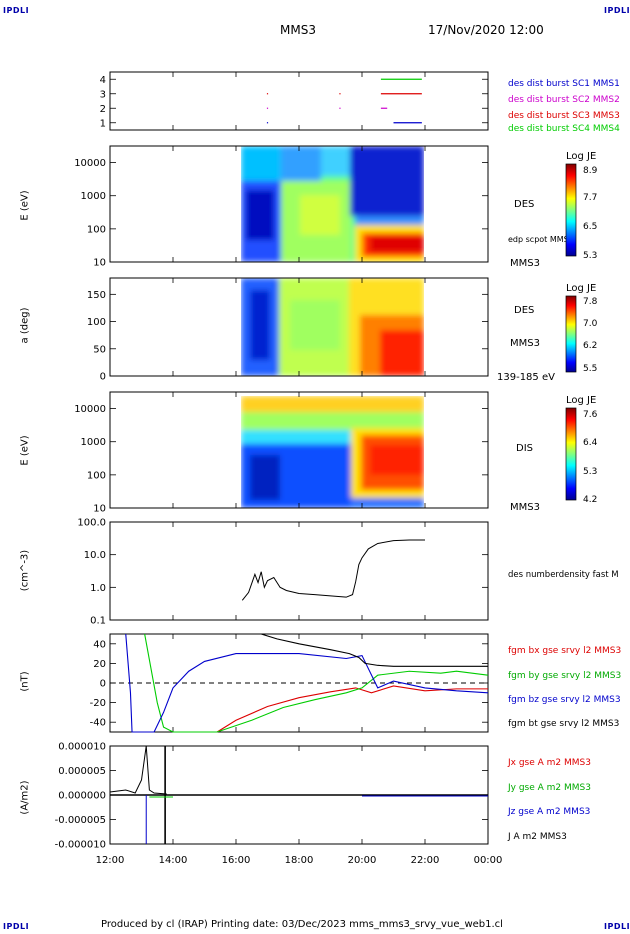  Describe the element at coordinates (590, 443) in the screenshot. I see `cbar3-tick: 6.4` at that location.